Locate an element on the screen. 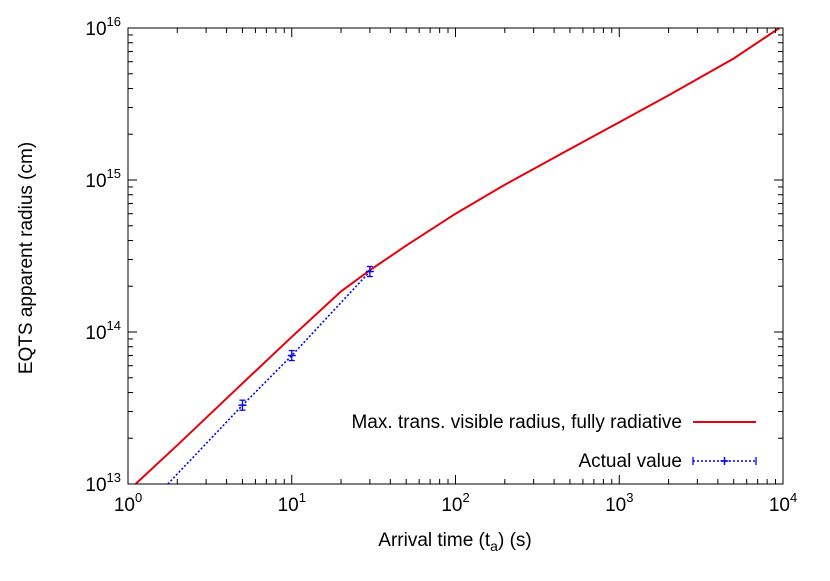 This screenshot has height=581, width=830. y-tick-label: 1014 is located at coordinates (103, 331).